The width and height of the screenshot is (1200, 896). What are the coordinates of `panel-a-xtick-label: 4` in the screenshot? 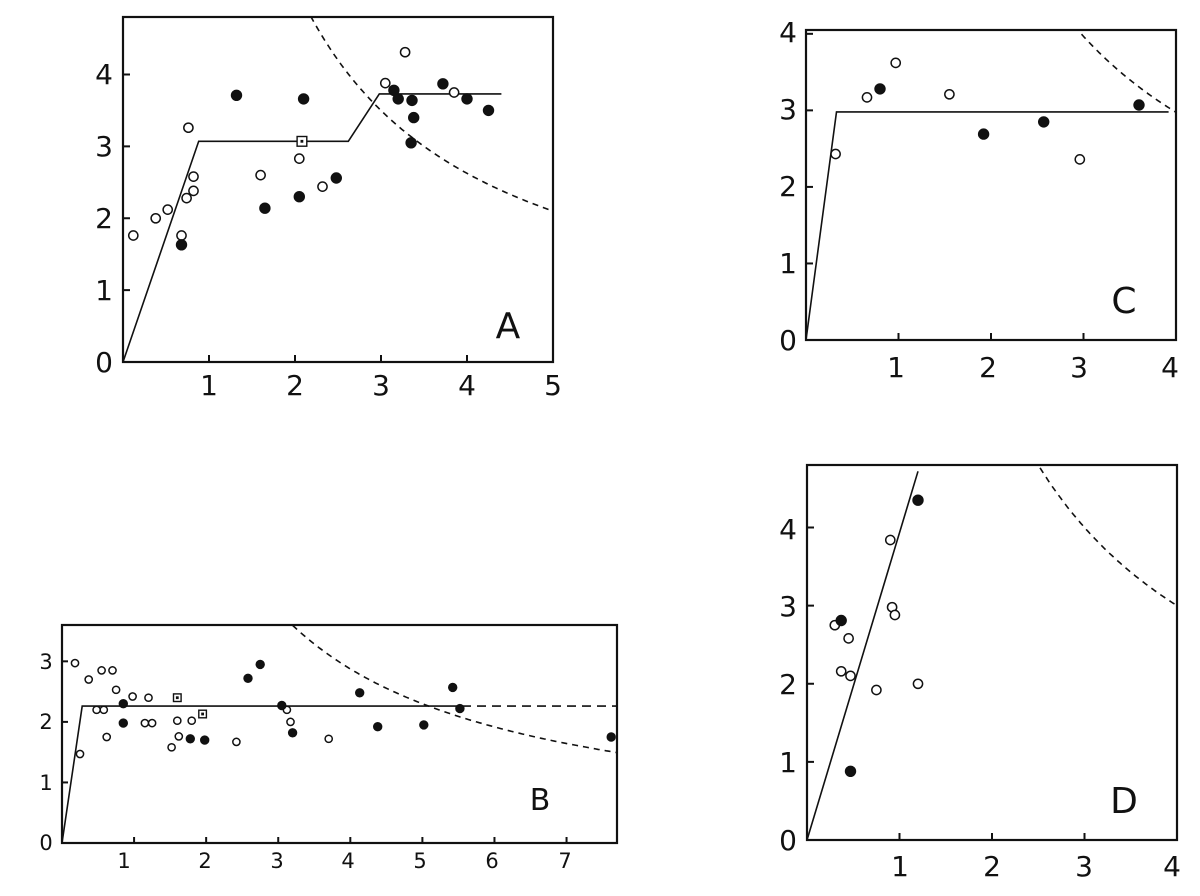 It's located at (467, 385).